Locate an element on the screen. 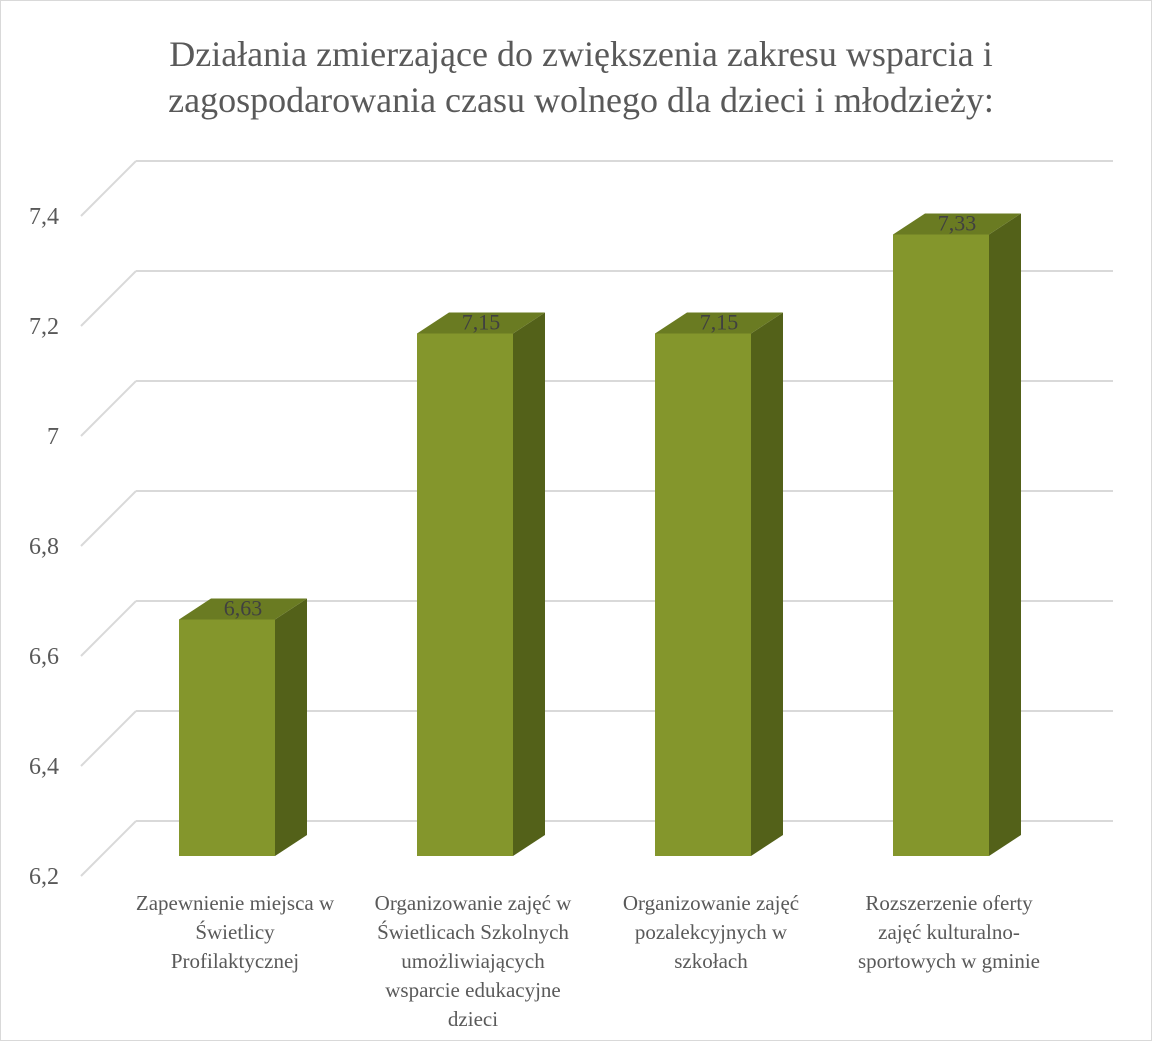  y-tick-label: 7,2 is located at coordinates (44, 327).